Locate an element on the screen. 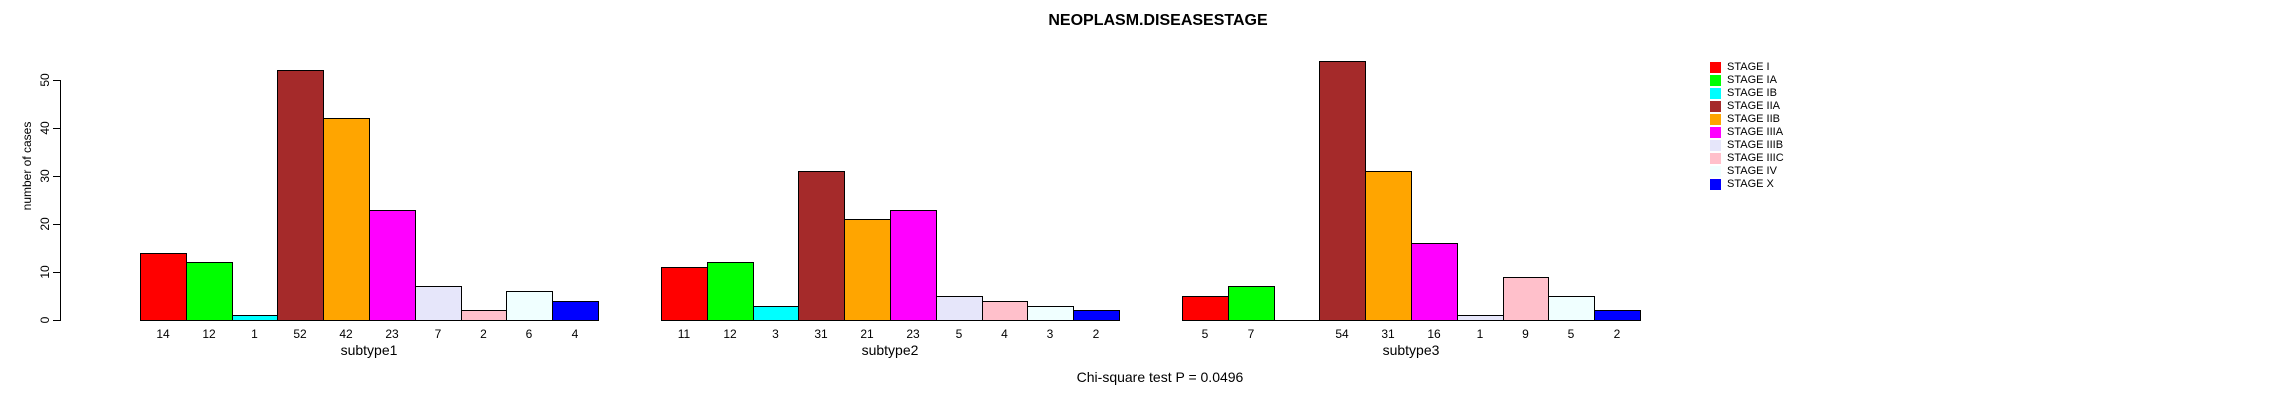  legend-label: STAGE IIIB is located at coordinates (1755, 145).